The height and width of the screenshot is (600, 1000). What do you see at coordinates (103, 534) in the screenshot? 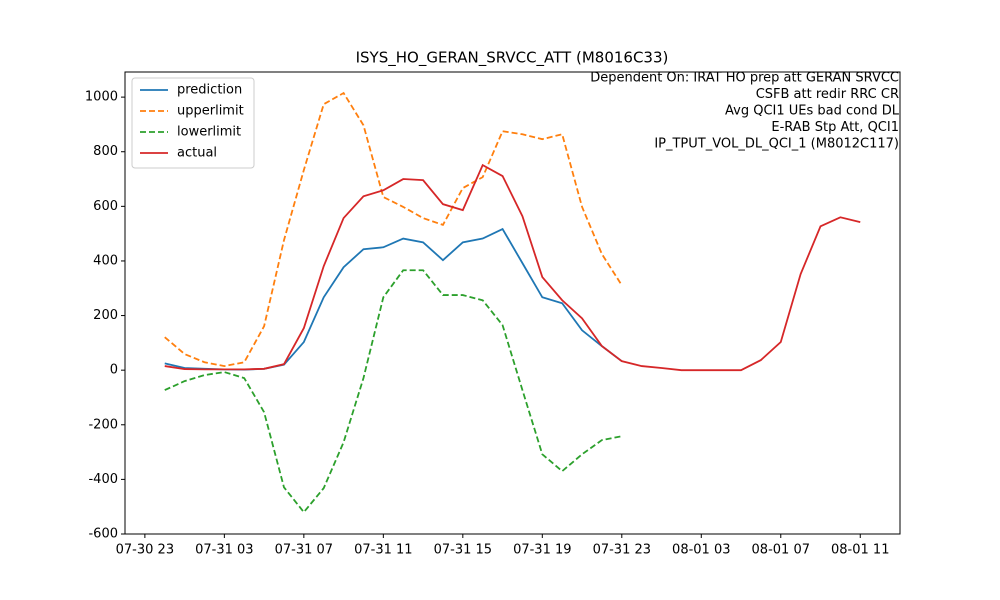
I see `y-tick-label: -600` at bounding box center [103, 534].